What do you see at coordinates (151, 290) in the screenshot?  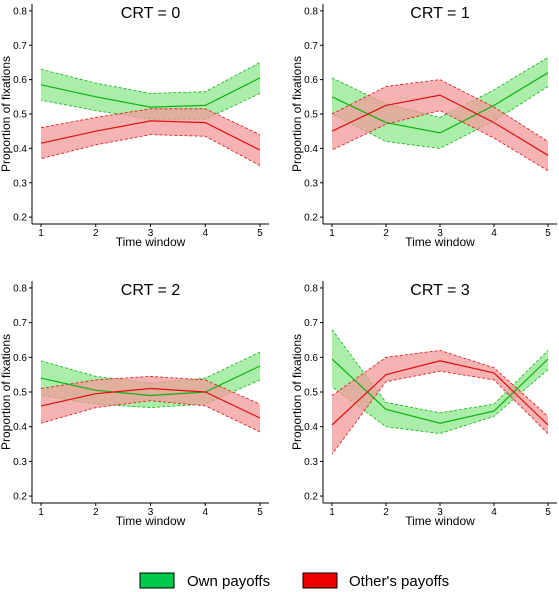 I see `panel-title: CRT = 2` at bounding box center [151, 290].